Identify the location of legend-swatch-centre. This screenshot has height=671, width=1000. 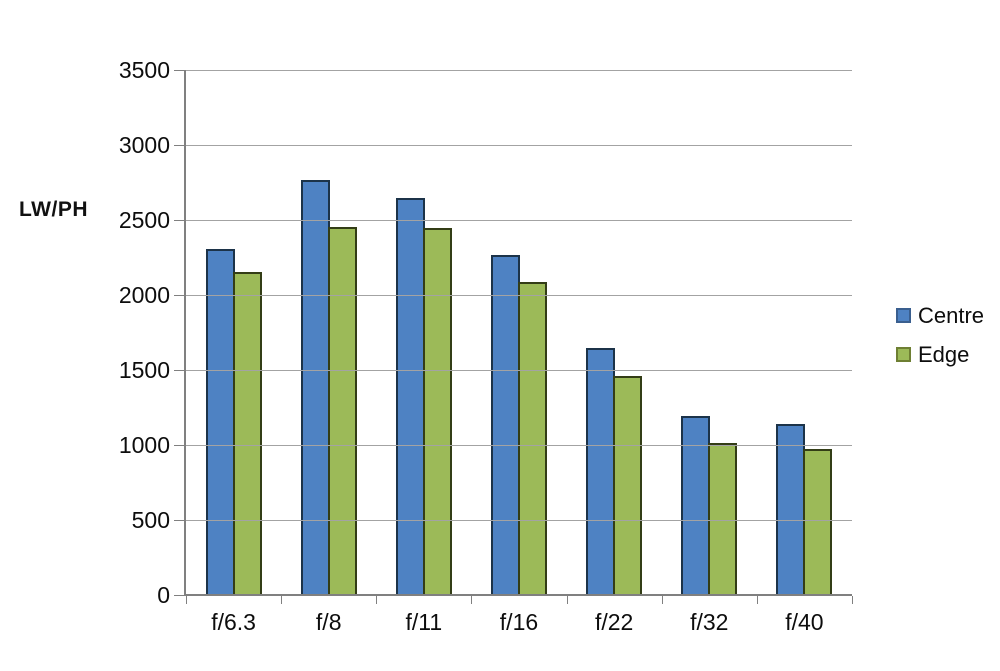
(903, 315).